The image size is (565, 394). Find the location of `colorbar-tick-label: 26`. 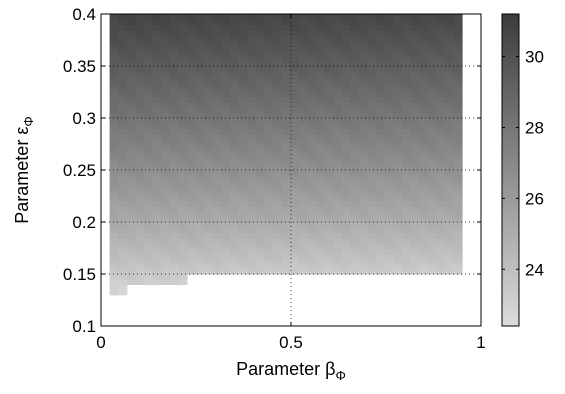

colorbar-tick-label: 26 is located at coordinates (534, 198).